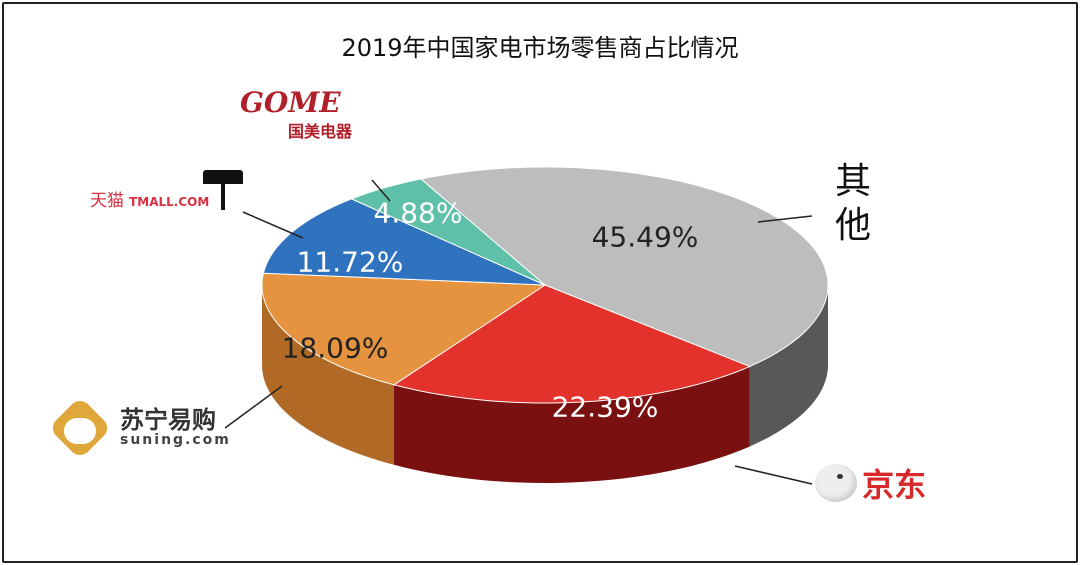 The image size is (1080, 565). What do you see at coordinates (894, 485) in the screenshot?
I see `jd-brand-text: 京东` at bounding box center [894, 485].